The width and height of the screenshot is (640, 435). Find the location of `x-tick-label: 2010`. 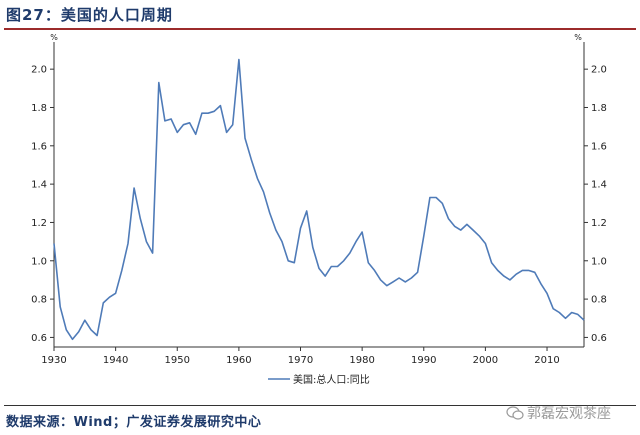

x-tick-label: 2010 is located at coordinates (546, 360).